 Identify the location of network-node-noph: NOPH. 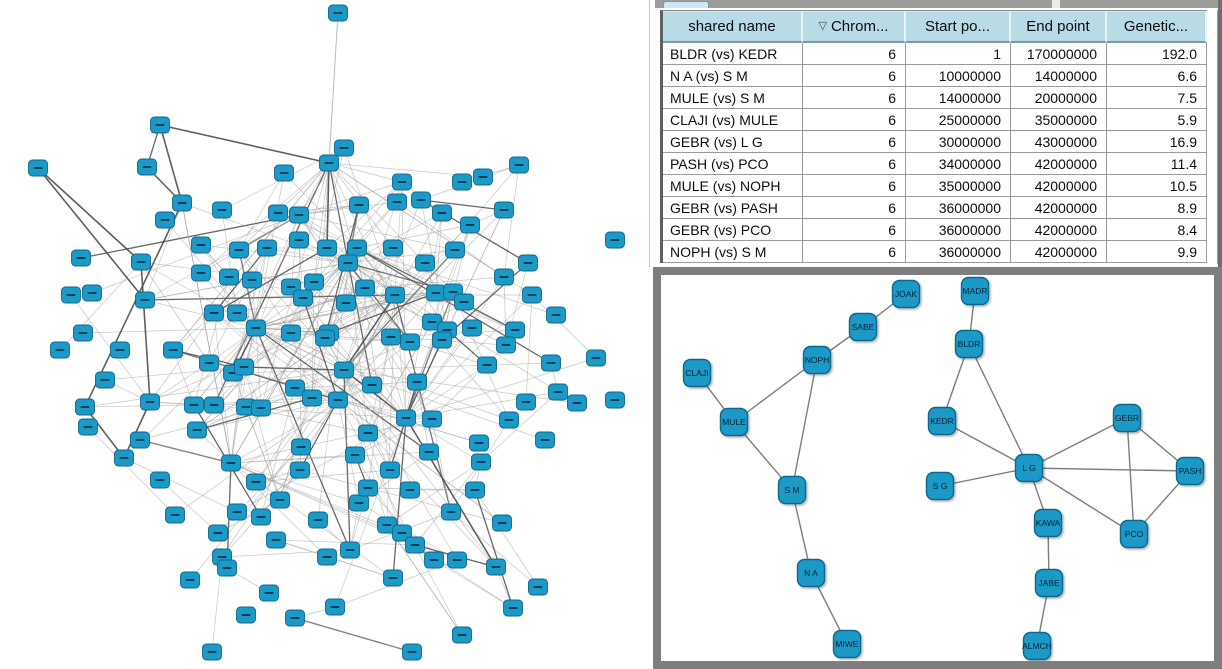
(817, 360).